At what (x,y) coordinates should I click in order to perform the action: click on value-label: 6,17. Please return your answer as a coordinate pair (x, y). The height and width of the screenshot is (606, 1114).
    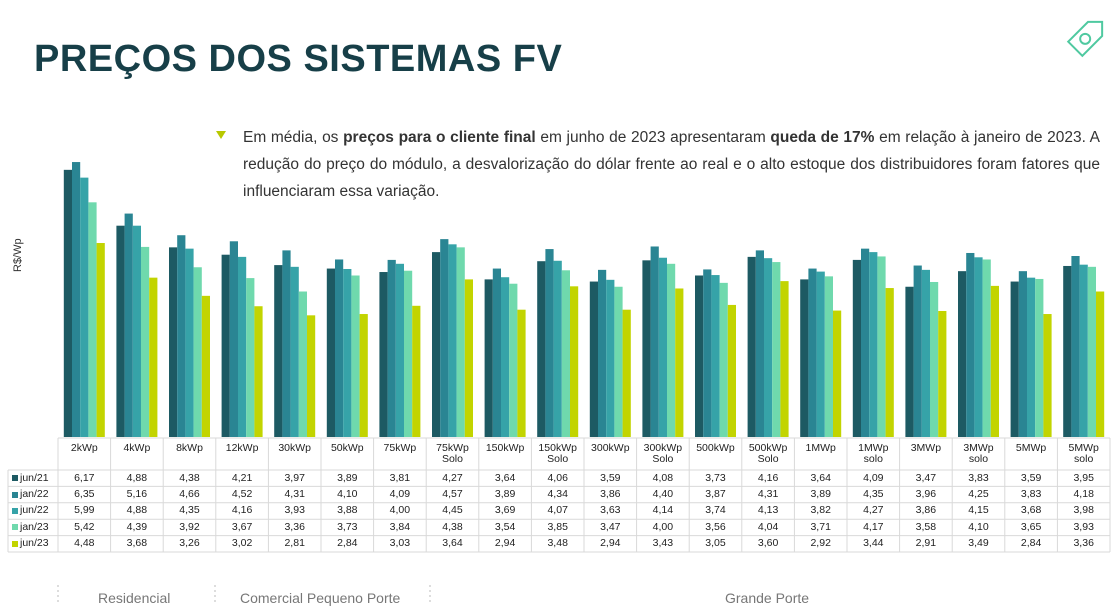
    Looking at the image, I should click on (84, 477).